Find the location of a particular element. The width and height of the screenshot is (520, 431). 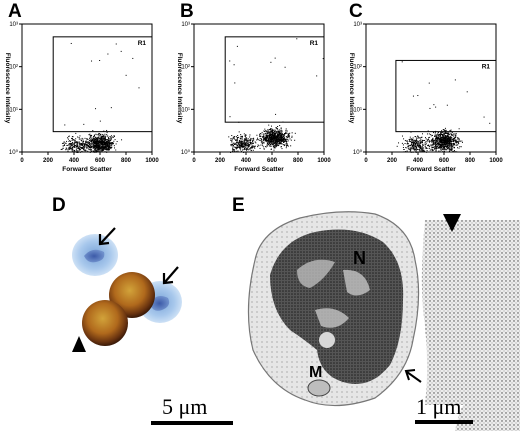

adjacent-cell-lower is located at coordinates (487, 399).